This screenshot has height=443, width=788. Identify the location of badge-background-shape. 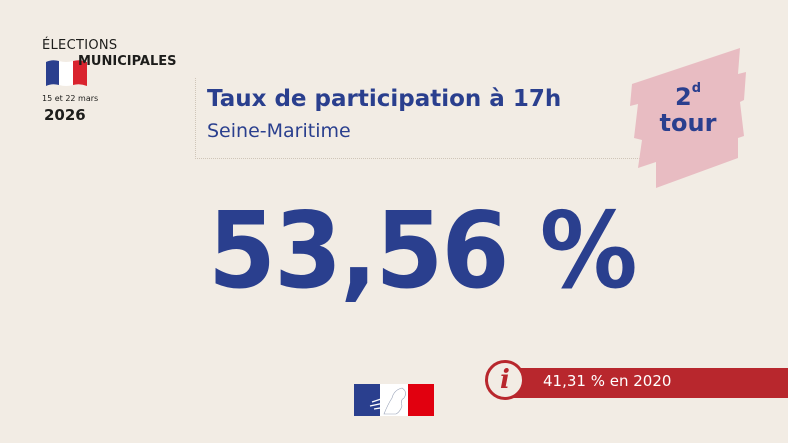
(688, 118).